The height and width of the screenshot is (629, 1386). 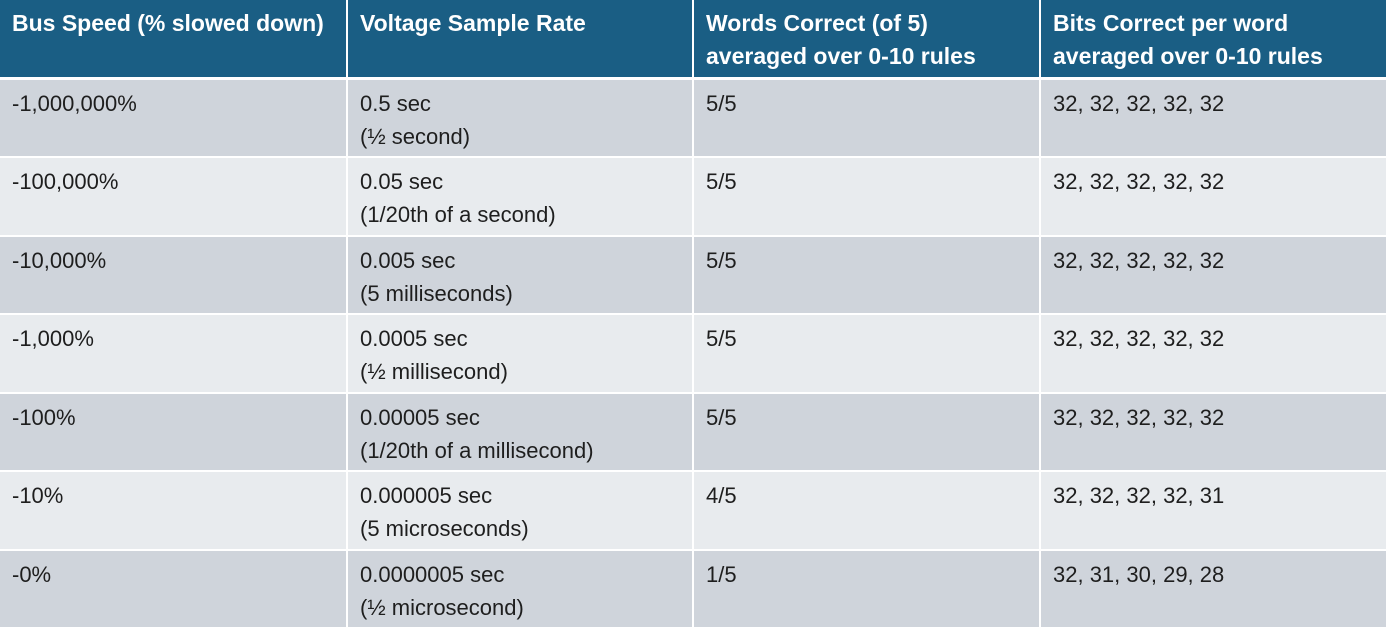 I want to click on sample-rate-note: (½ second), so click(x=415, y=136).